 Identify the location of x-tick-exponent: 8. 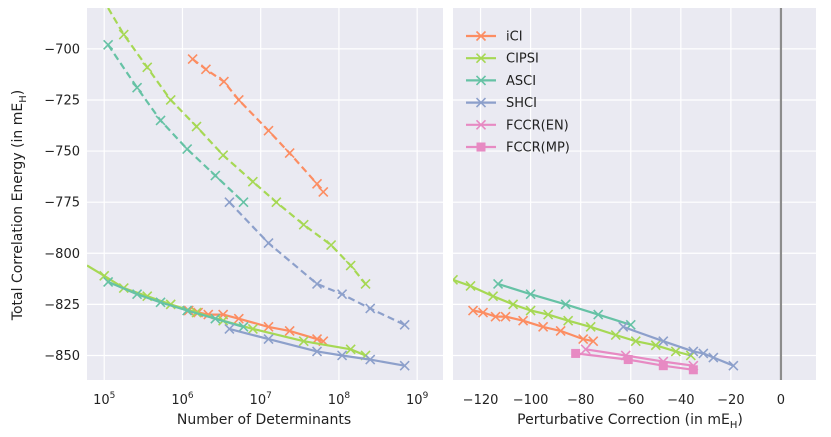
(347, 396).